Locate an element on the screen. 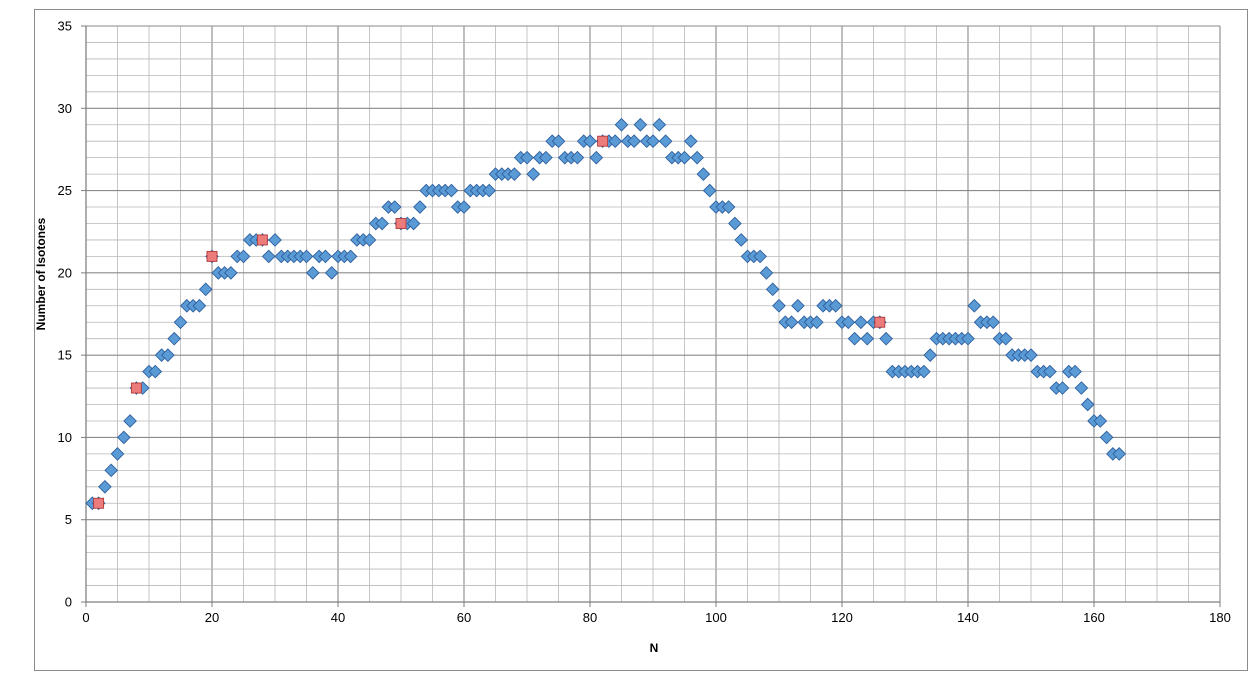 This screenshot has height=677, width=1252. x-tick-label: 100 is located at coordinates (716, 617).